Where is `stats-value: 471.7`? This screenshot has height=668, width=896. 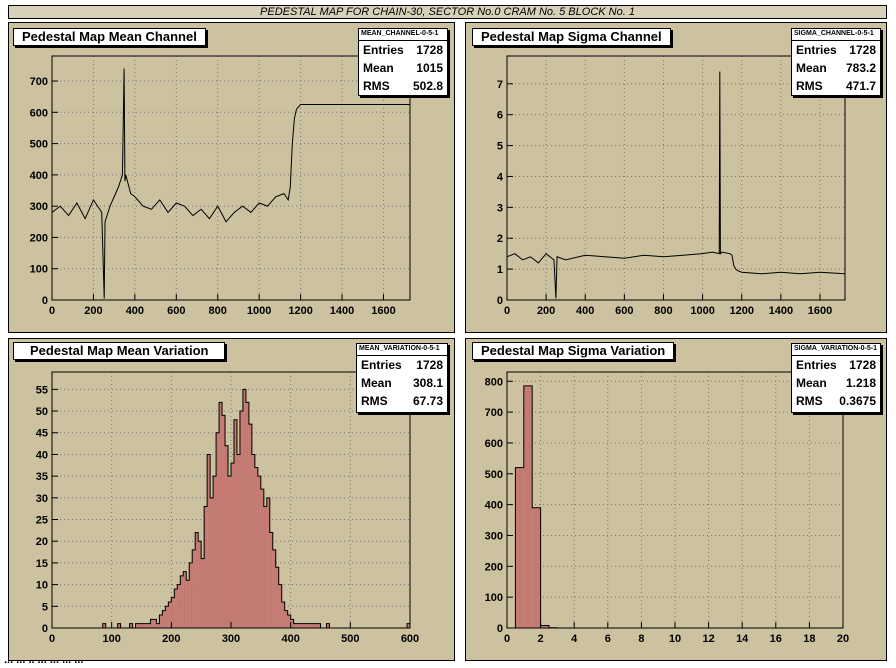 stats-value: 471.7 is located at coordinates (860, 86).